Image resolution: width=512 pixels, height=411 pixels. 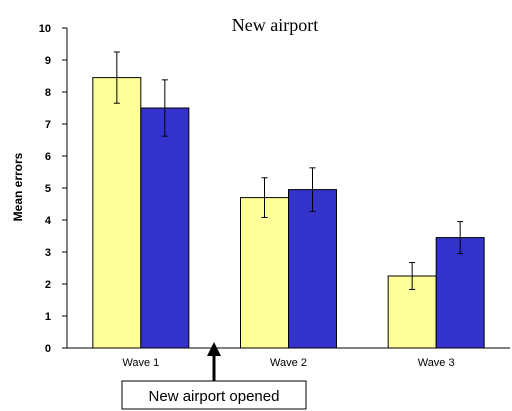 I want to click on annotation: New airport opened, so click(x=214, y=376).